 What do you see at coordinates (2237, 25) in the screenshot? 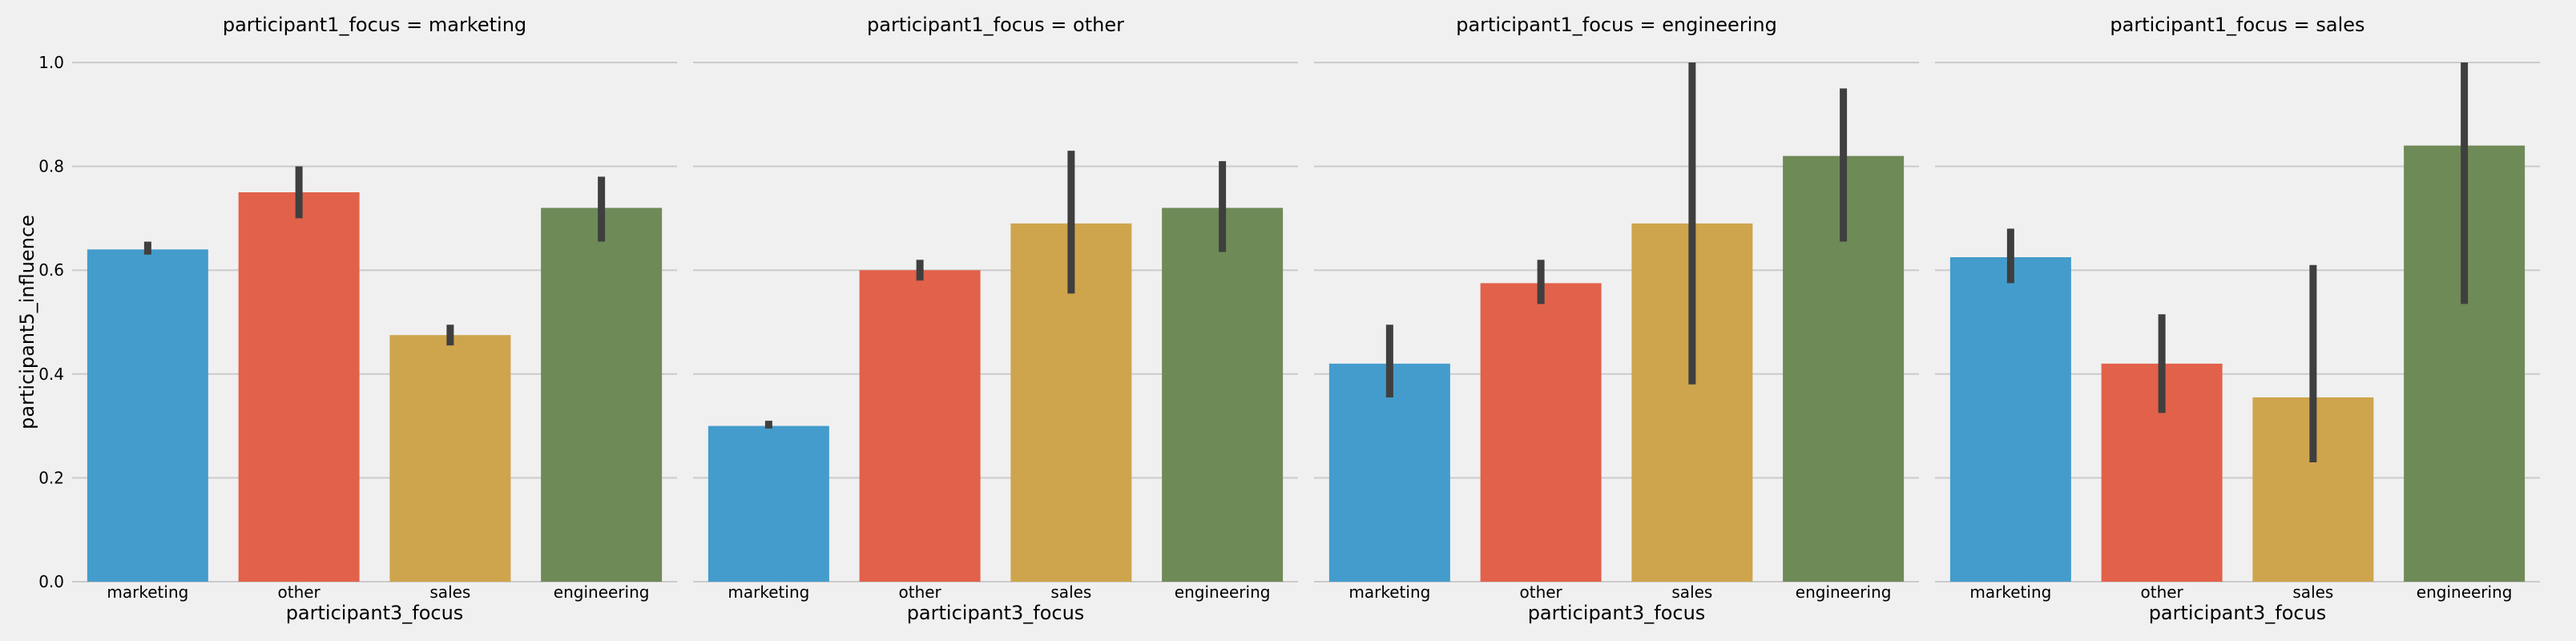
I see `facet-title: participant1_focus = sales` at bounding box center [2237, 25].